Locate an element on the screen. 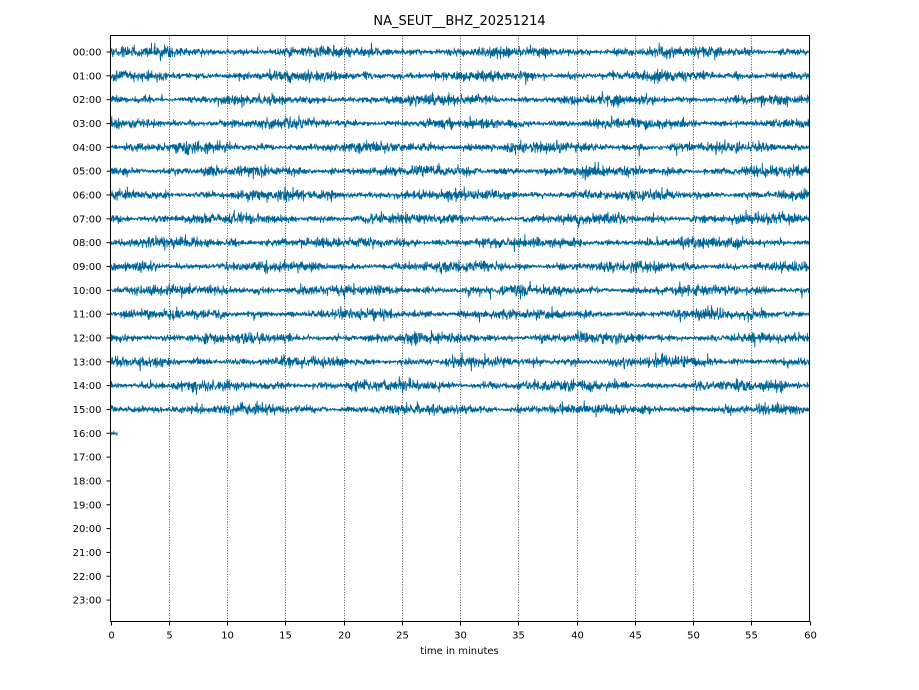 This screenshot has width=919, height=690. y-tick-label: 15:00 is located at coordinates (87, 410).